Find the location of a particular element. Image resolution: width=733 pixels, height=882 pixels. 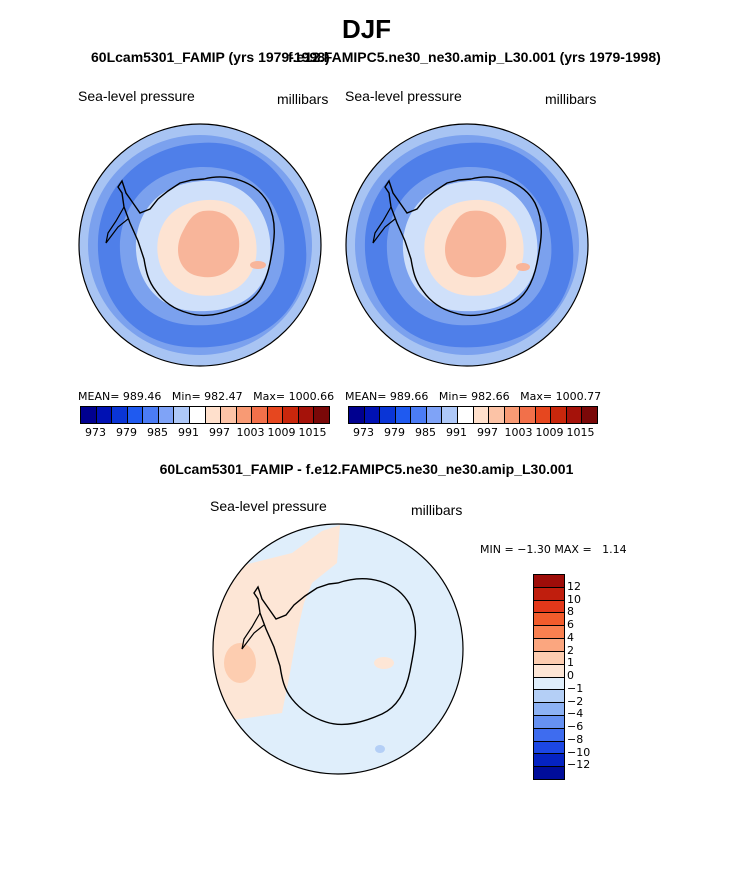

small-positive-spot is located at coordinates (384, 663).